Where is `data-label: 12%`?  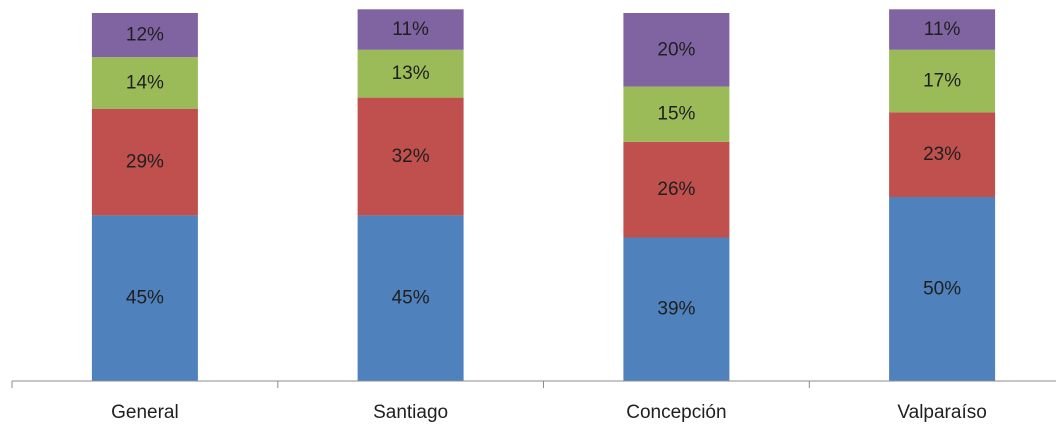 data-label: 12% is located at coordinates (145, 35).